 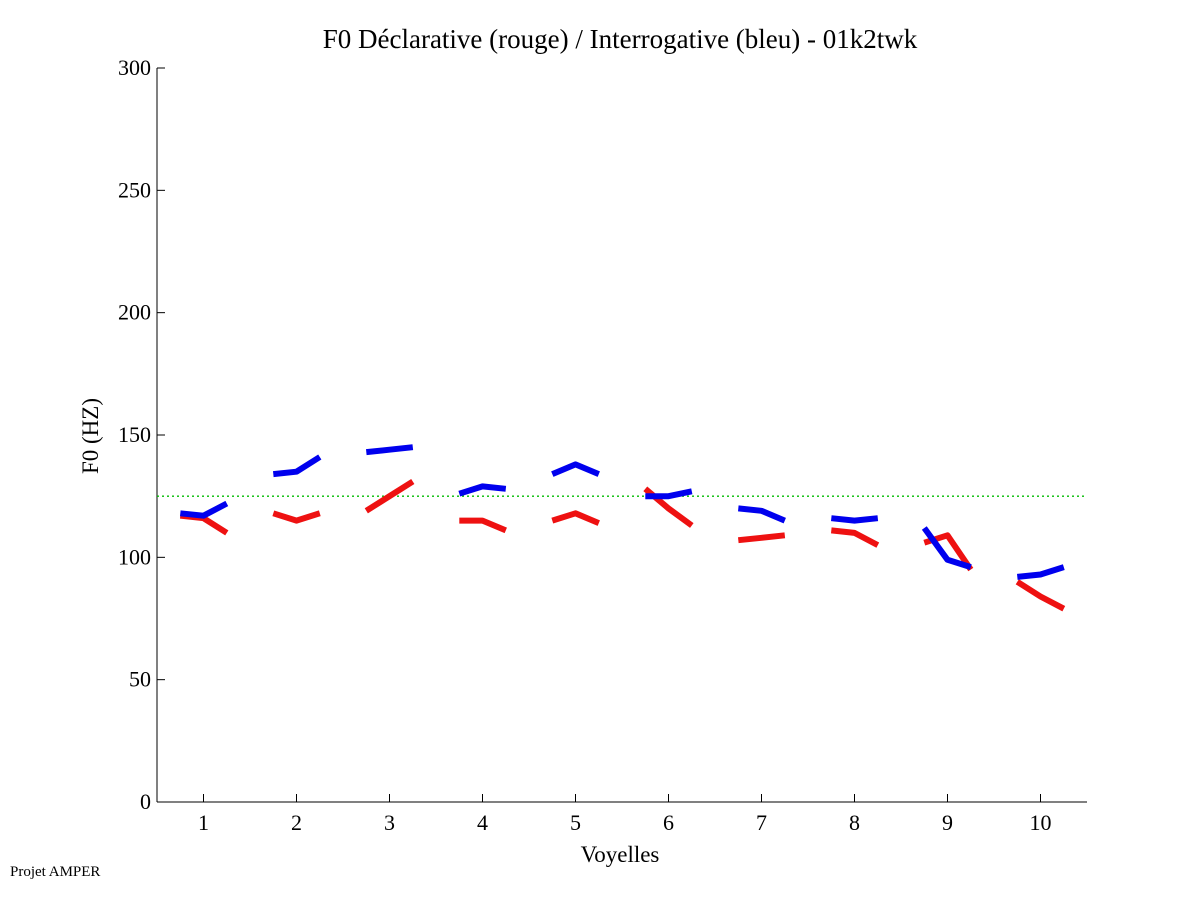 What do you see at coordinates (134, 434) in the screenshot?
I see `y-tick-label: 150` at bounding box center [134, 434].